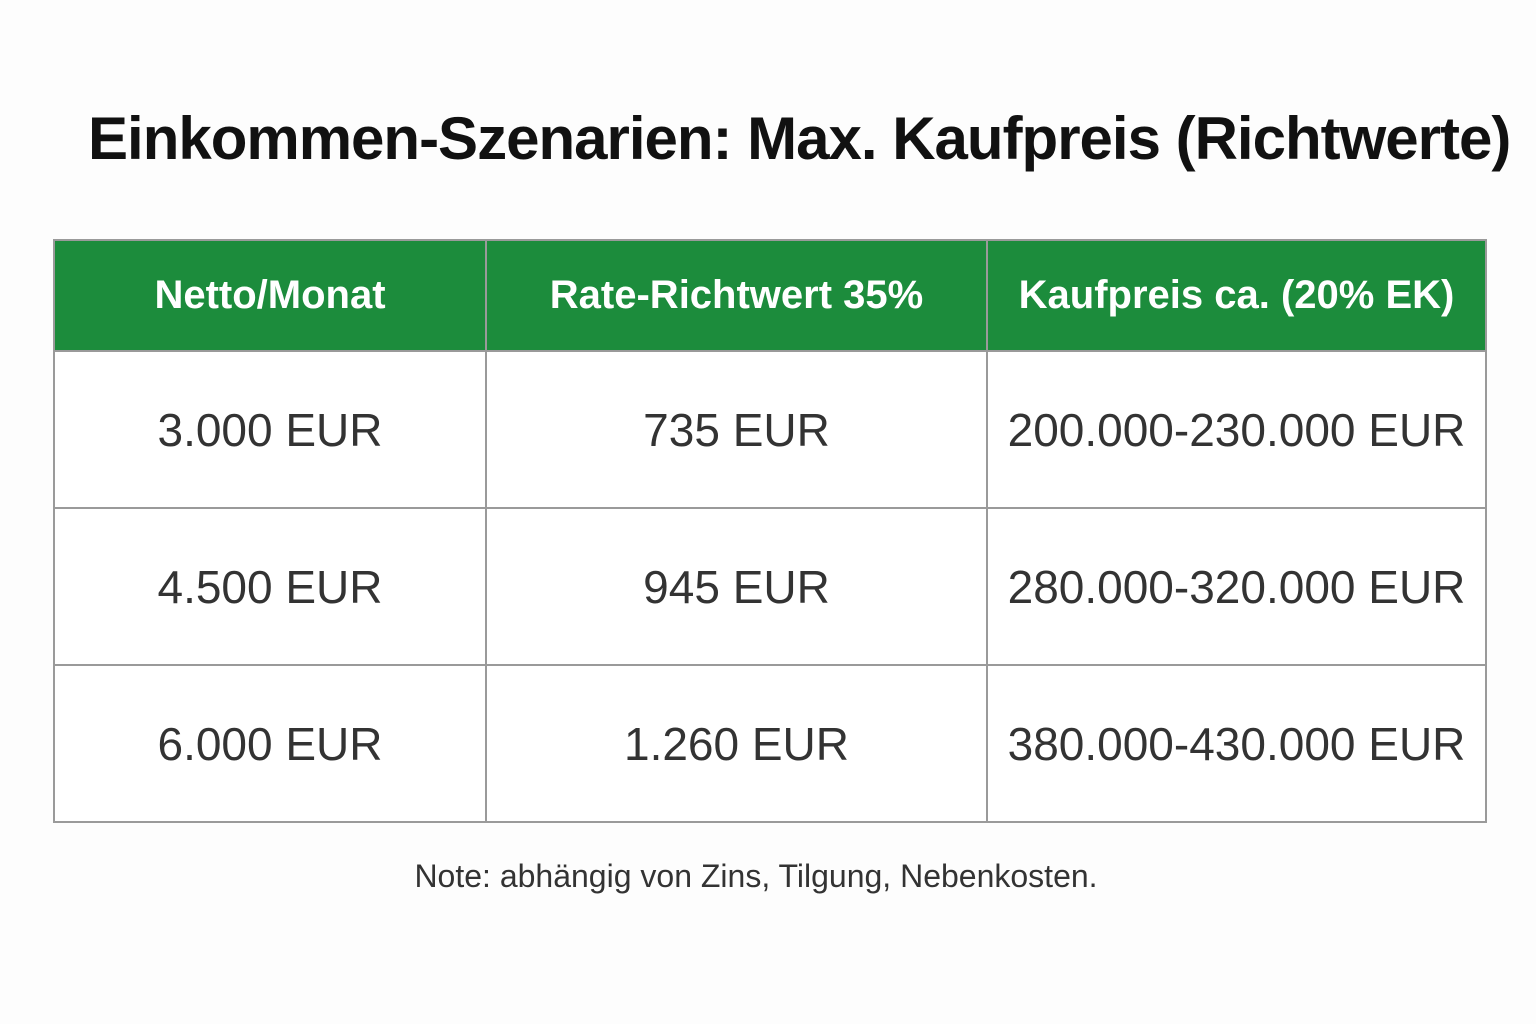 Image resolution: width=1536 pixels, height=1024 pixels. Describe the element at coordinates (1236, 429) in the screenshot. I see `table-cell: 200.000-230.000 EUR` at that location.